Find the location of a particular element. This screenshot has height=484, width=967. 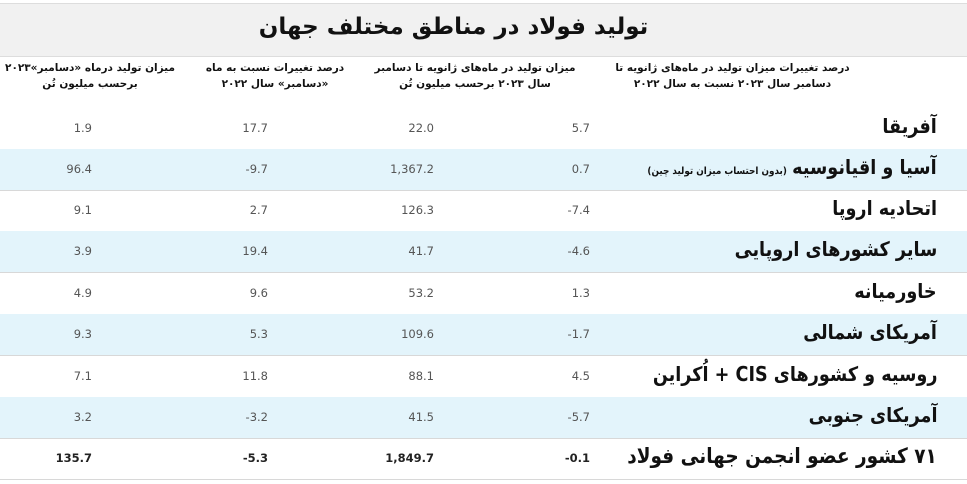

region-name: آمریکای شمالی is located at coordinates (870, 332).